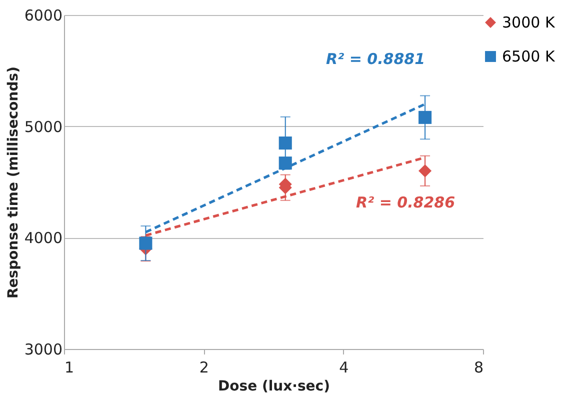 The image size is (571, 408). I want to click on legend-label: 3000 K, so click(529, 23).